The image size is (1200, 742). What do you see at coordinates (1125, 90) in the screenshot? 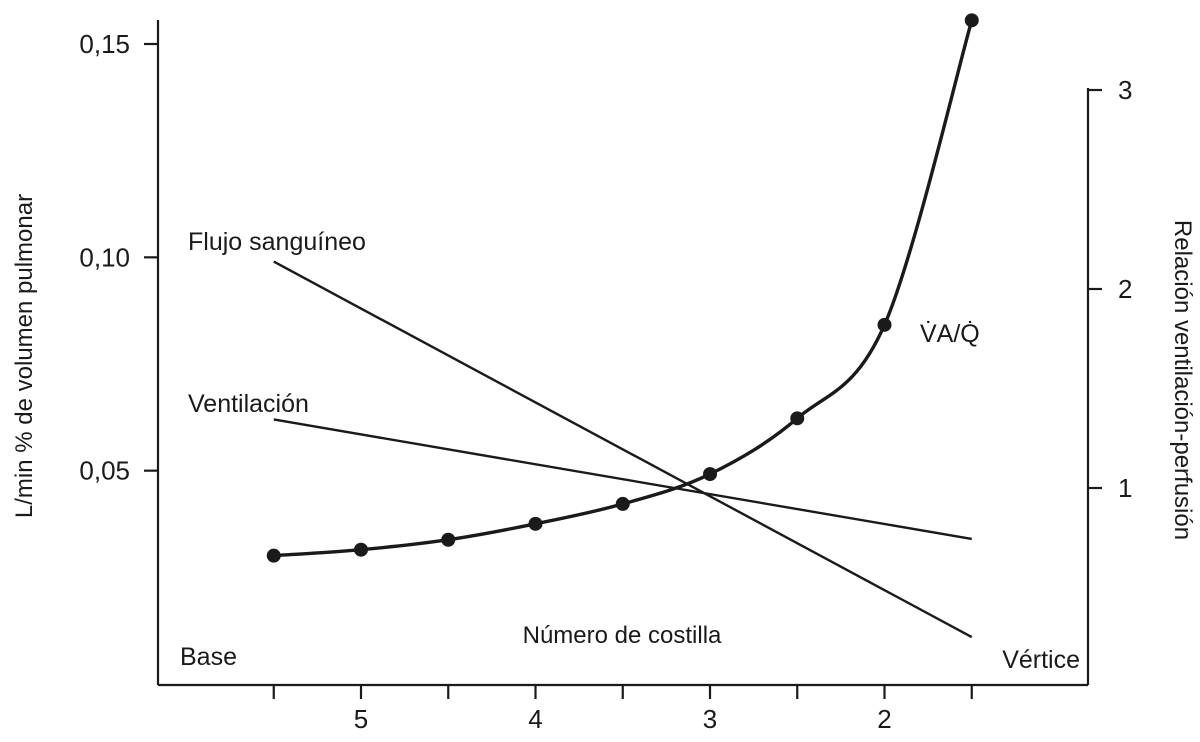
I see `y-right-tick-label-0: 3` at bounding box center [1125, 90].